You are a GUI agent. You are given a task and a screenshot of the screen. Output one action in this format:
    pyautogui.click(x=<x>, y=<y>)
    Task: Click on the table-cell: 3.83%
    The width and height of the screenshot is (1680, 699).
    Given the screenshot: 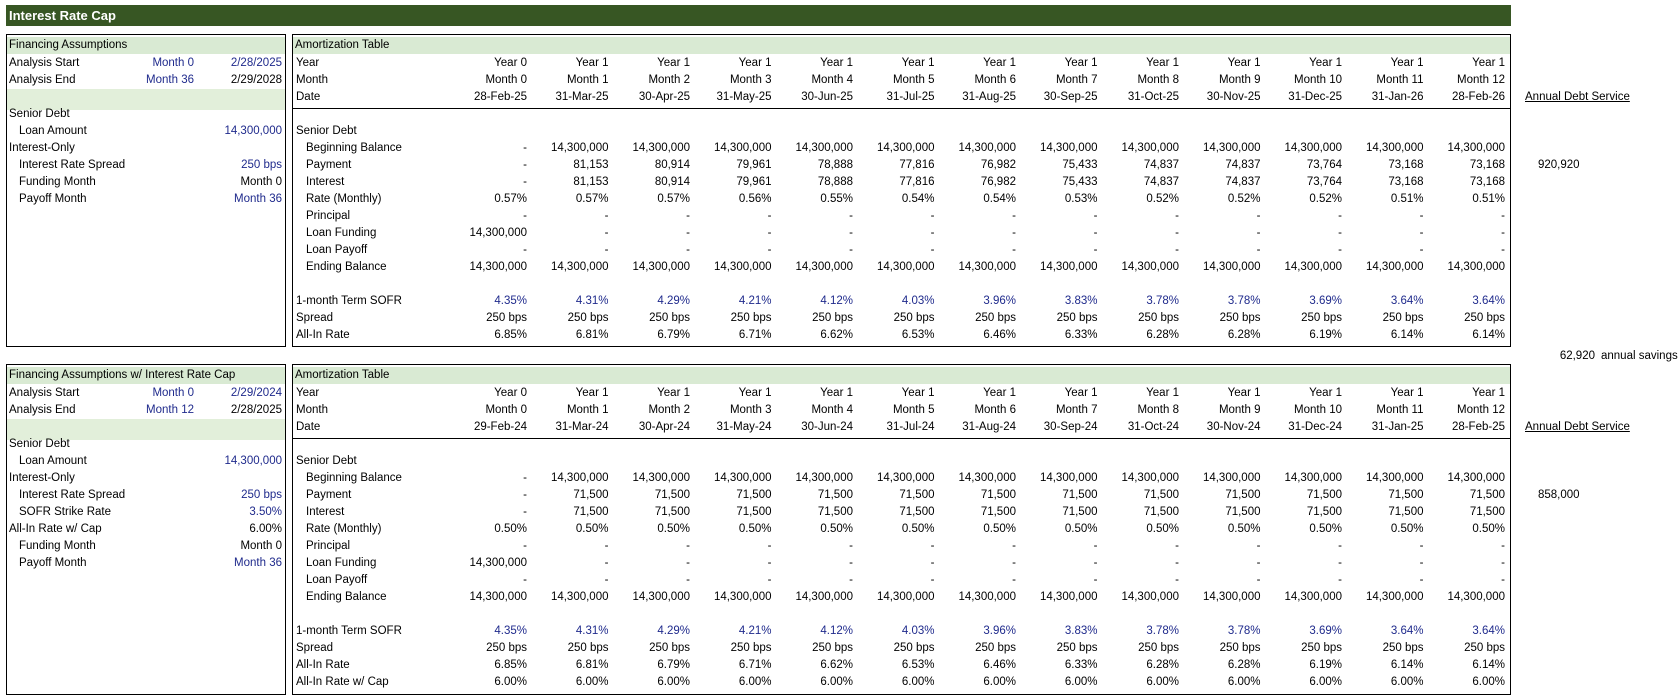 What is the action you would take?
    pyautogui.click(x=1081, y=301)
    